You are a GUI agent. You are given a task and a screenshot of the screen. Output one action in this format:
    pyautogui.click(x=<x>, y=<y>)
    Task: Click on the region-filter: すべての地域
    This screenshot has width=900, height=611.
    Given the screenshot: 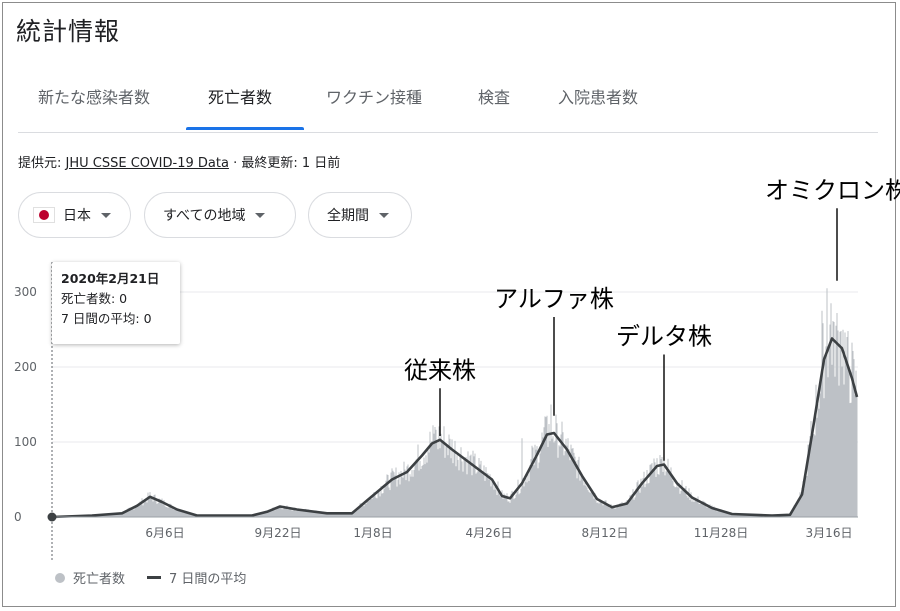 What is the action you would take?
    pyautogui.click(x=220, y=215)
    